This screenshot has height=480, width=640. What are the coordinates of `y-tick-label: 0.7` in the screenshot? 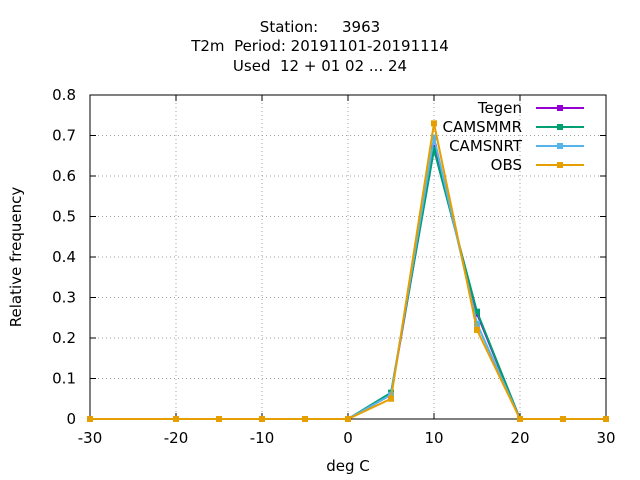 It's located at (64, 136).